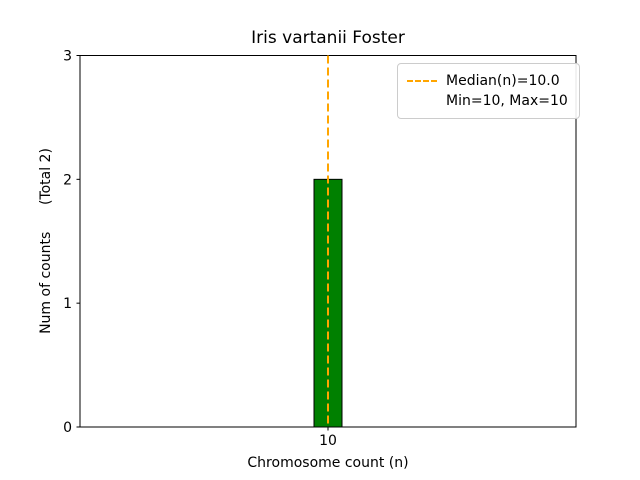  What do you see at coordinates (46, 241) in the screenshot?
I see `y-axis-label: Num of counts (Total 2)` at bounding box center [46, 241].